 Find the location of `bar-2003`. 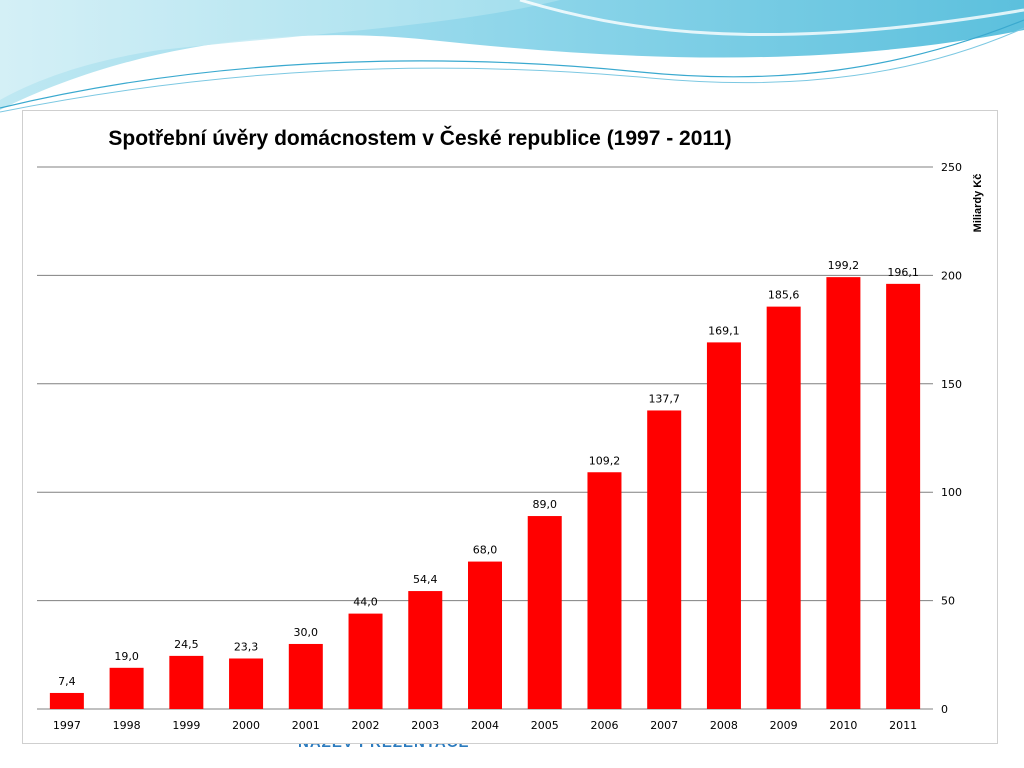

bar-2003 is located at coordinates (425, 650).